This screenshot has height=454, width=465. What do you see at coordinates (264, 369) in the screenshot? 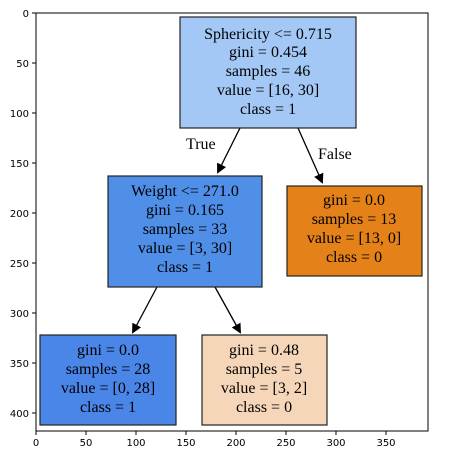
I see `node-line: samples = 5` at bounding box center [264, 369].